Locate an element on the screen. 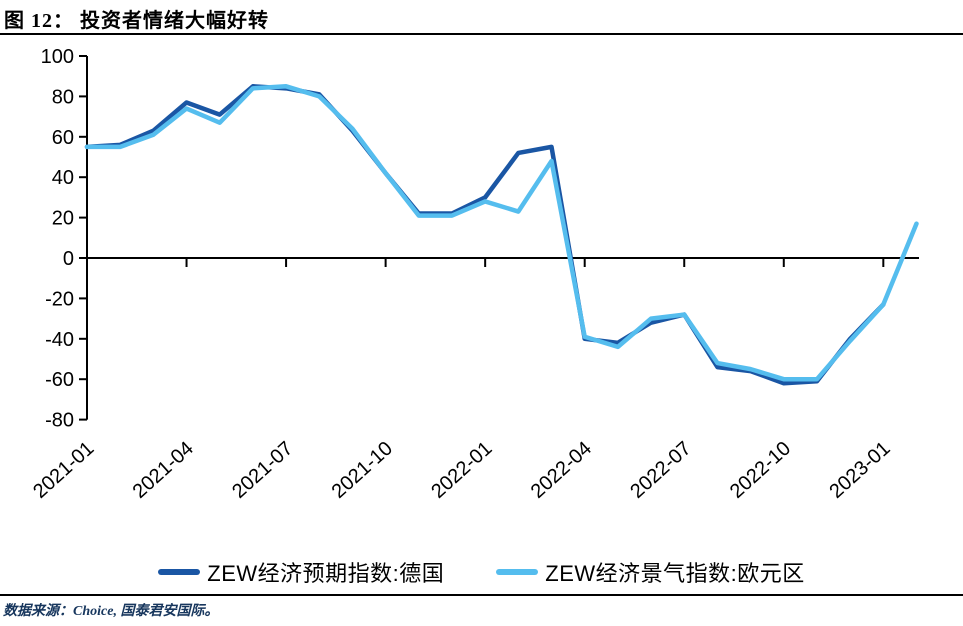 The width and height of the screenshot is (963, 626). legend-label-germany: ZEW经济预期指数:德国 is located at coordinates (326, 573).